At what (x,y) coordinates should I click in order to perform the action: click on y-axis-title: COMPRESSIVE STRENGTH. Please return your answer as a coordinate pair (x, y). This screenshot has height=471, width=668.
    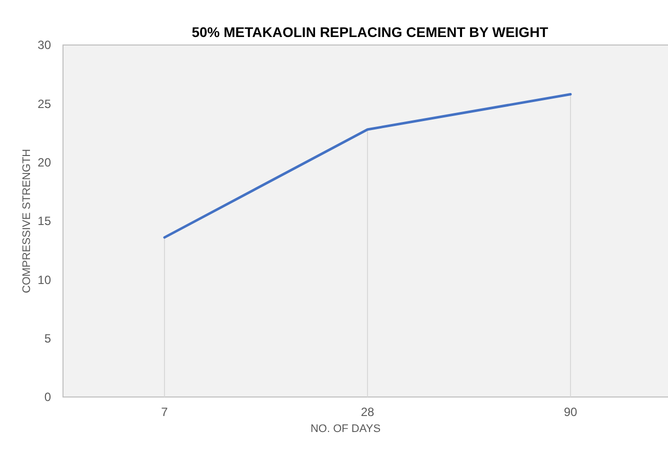
    Looking at the image, I should click on (27, 221).